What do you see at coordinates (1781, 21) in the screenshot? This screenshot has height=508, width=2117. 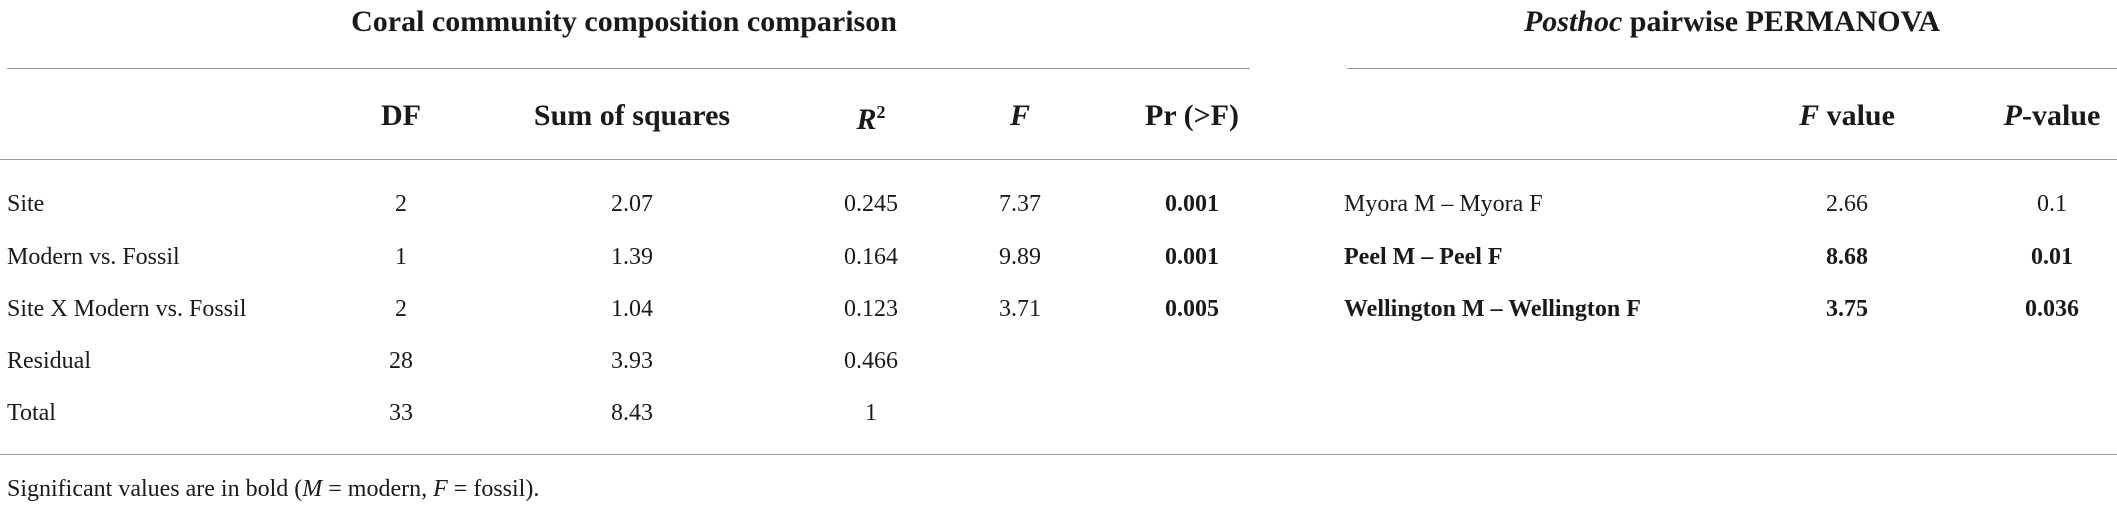 I see `text-part: pairwise PERMANOVA` at bounding box center [1781, 21].